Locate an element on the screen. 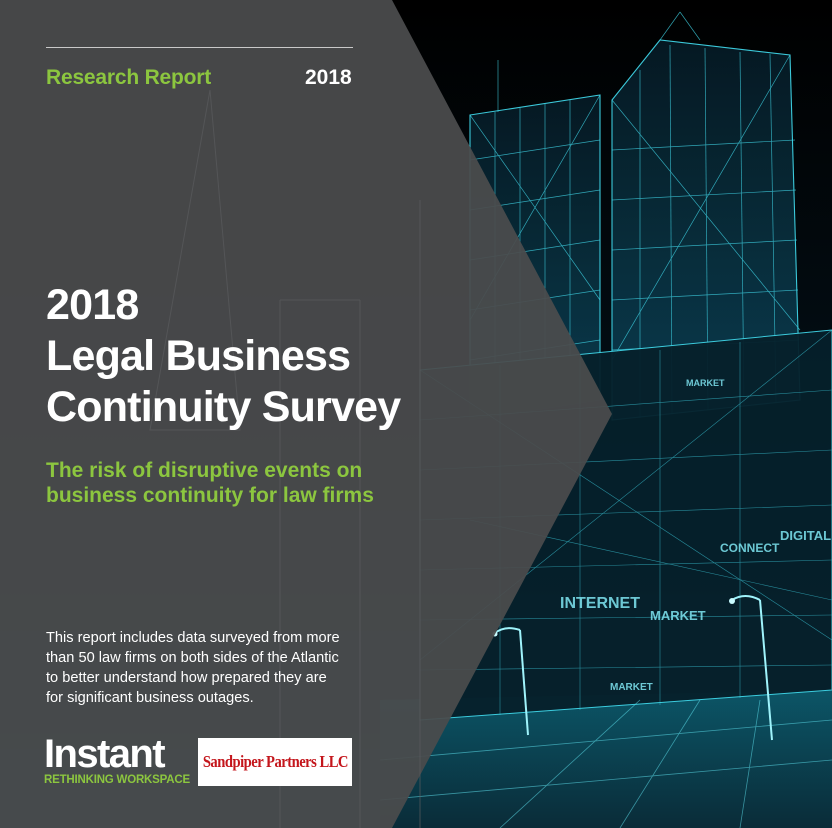 Image resolution: width=832 pixels, height=828 pixels. bg-label-market-1: MARKET is located at coordinates (705, 383).